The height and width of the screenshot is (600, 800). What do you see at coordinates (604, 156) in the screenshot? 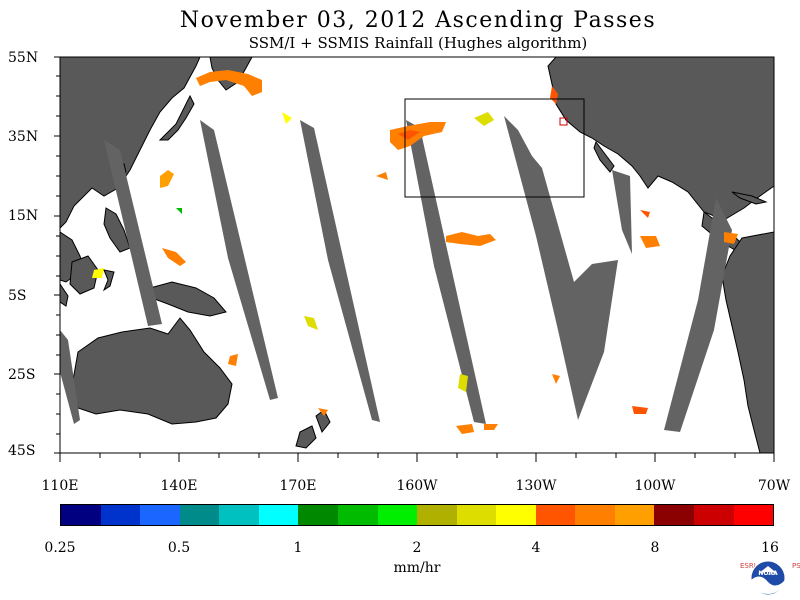
I see `baja-california` at bounding box center [604, 156].